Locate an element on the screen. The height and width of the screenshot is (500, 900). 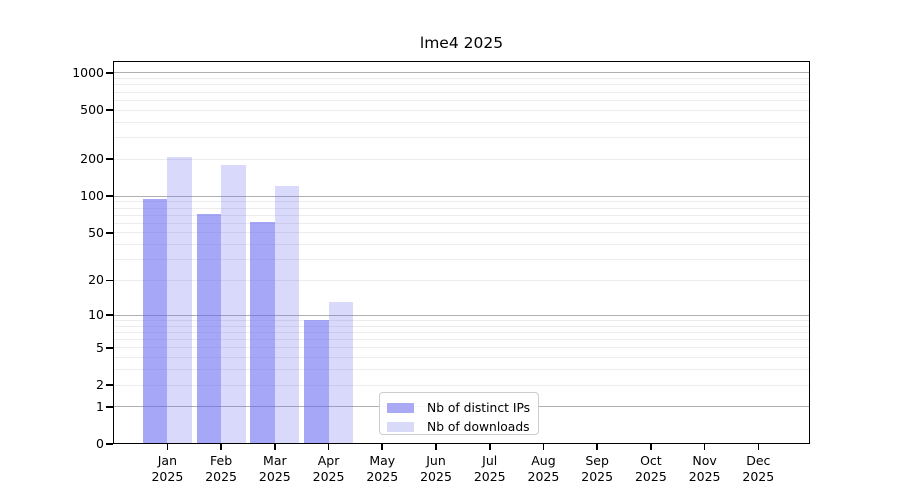
x-tick-label: Feb 2025 is located at coordinates (221, 468).